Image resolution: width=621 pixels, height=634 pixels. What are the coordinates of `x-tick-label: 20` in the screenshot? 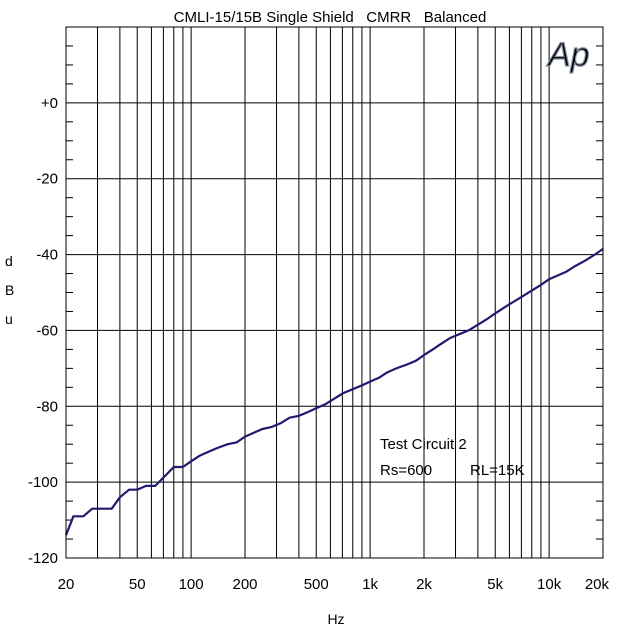 It's located at (66, 584).